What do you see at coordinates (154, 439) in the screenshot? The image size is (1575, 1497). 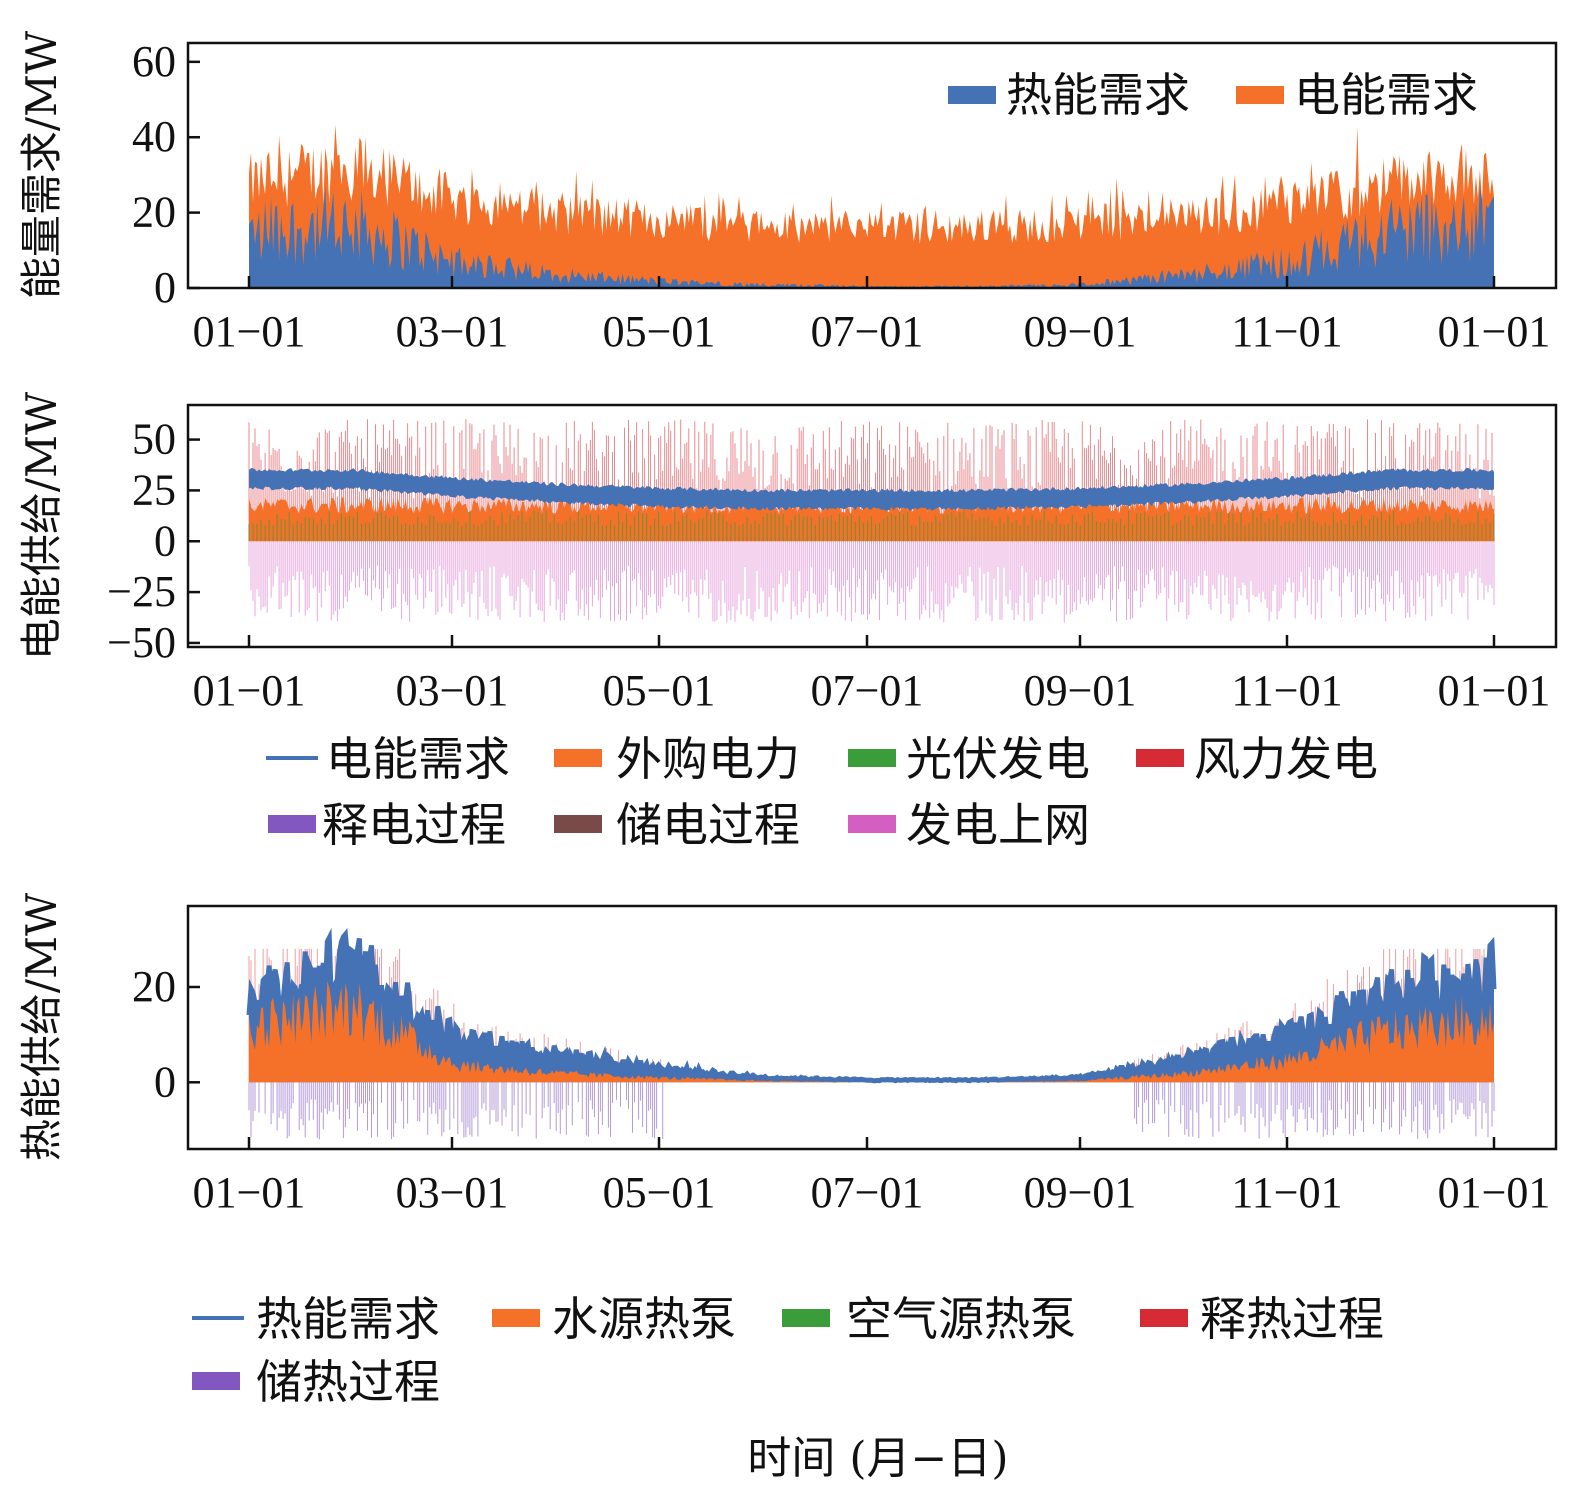 I see `p2-ytick-label-4: 50` at bounding box center [154, 439].